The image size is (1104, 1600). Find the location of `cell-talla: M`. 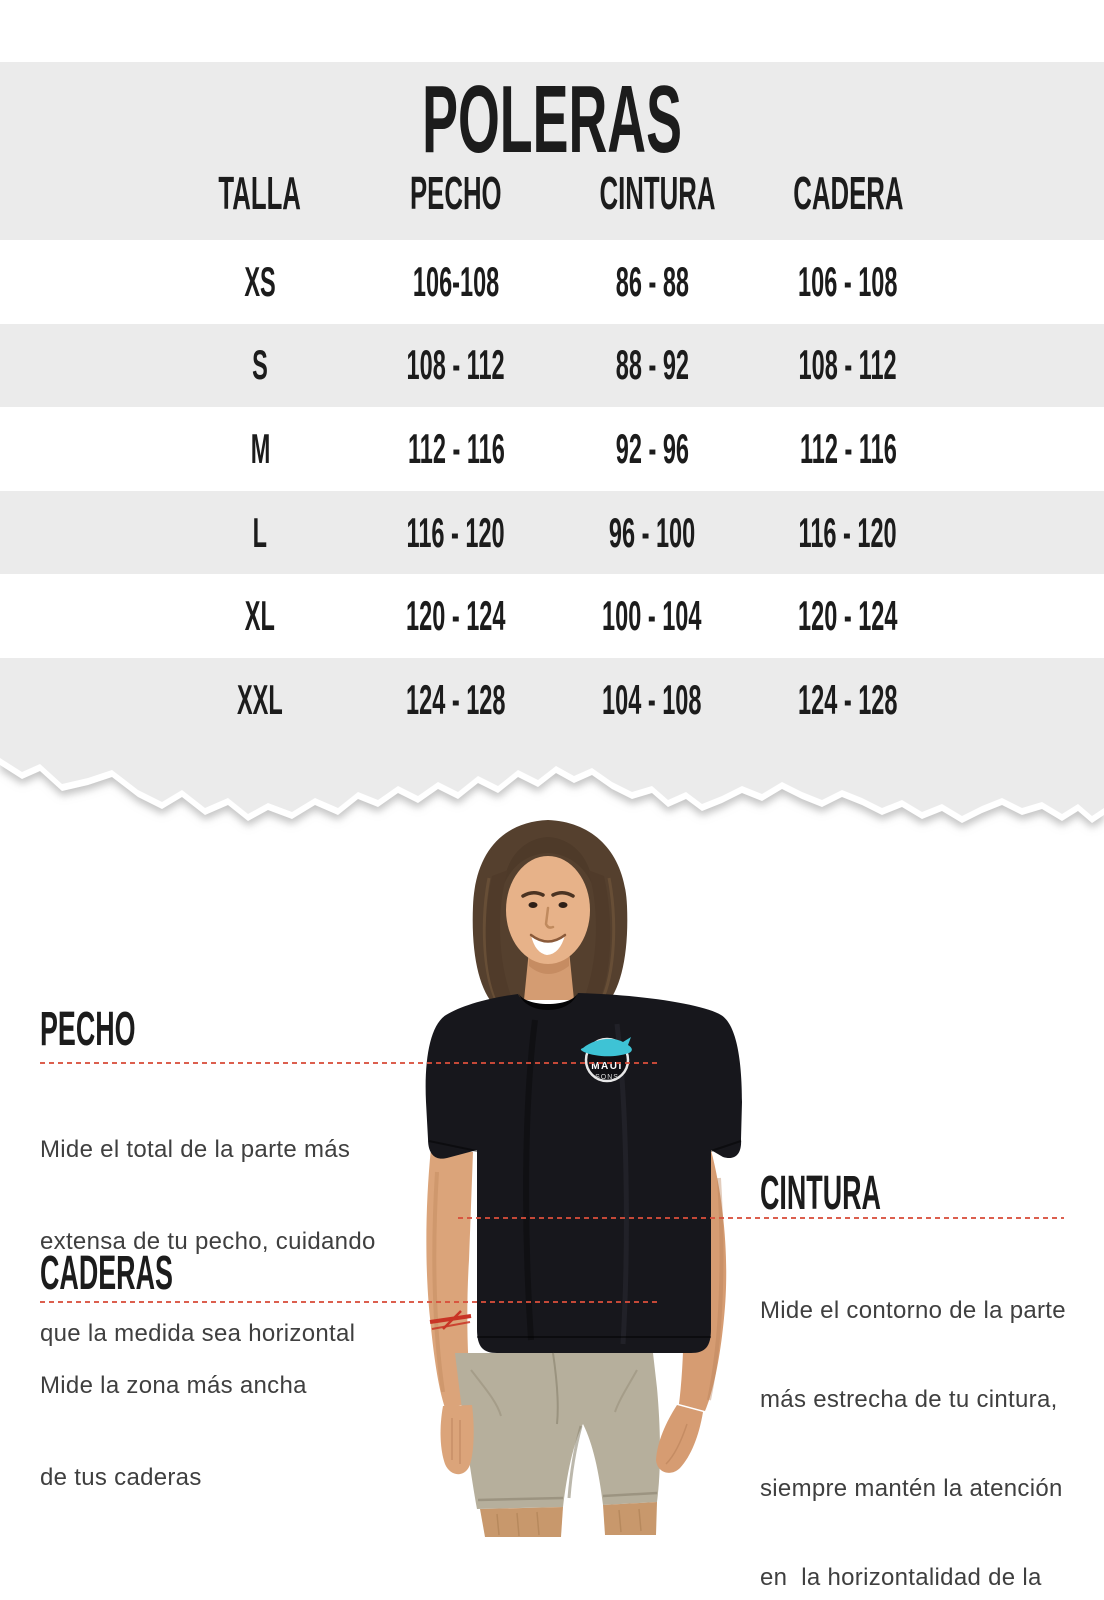

cell-talla: M is located at coordinates (260, 448).